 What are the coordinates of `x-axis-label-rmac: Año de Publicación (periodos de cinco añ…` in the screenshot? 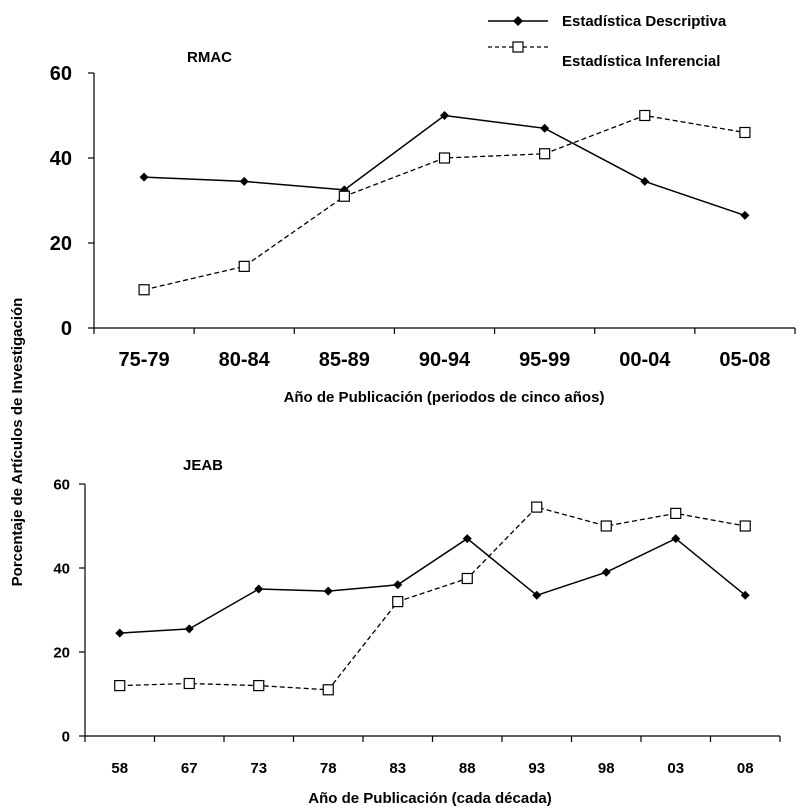 It's located at (444, 397).